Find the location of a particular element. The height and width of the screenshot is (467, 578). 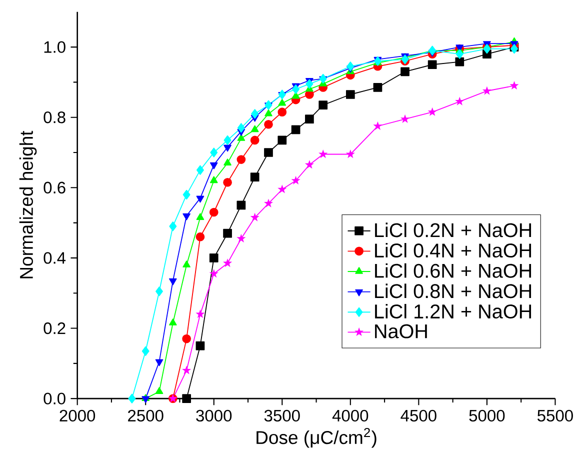

legend-label: LiCl 0.4N + NaOH is located at coordinates (453, 250).